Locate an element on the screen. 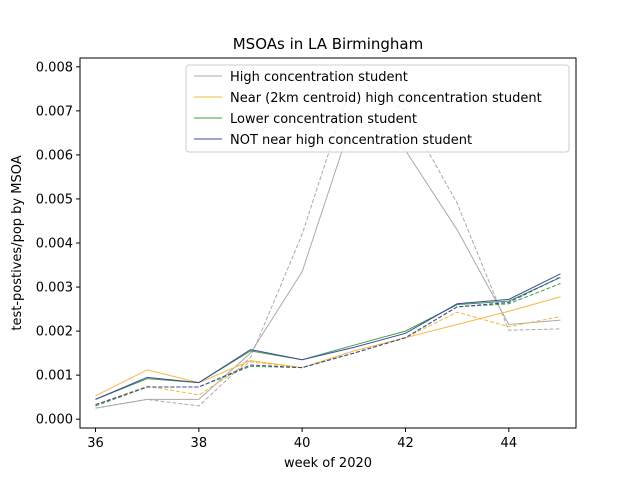 This screenshot has height=480, width=640. y-tick-label: 0.005 is located at coordinates (54, 199).